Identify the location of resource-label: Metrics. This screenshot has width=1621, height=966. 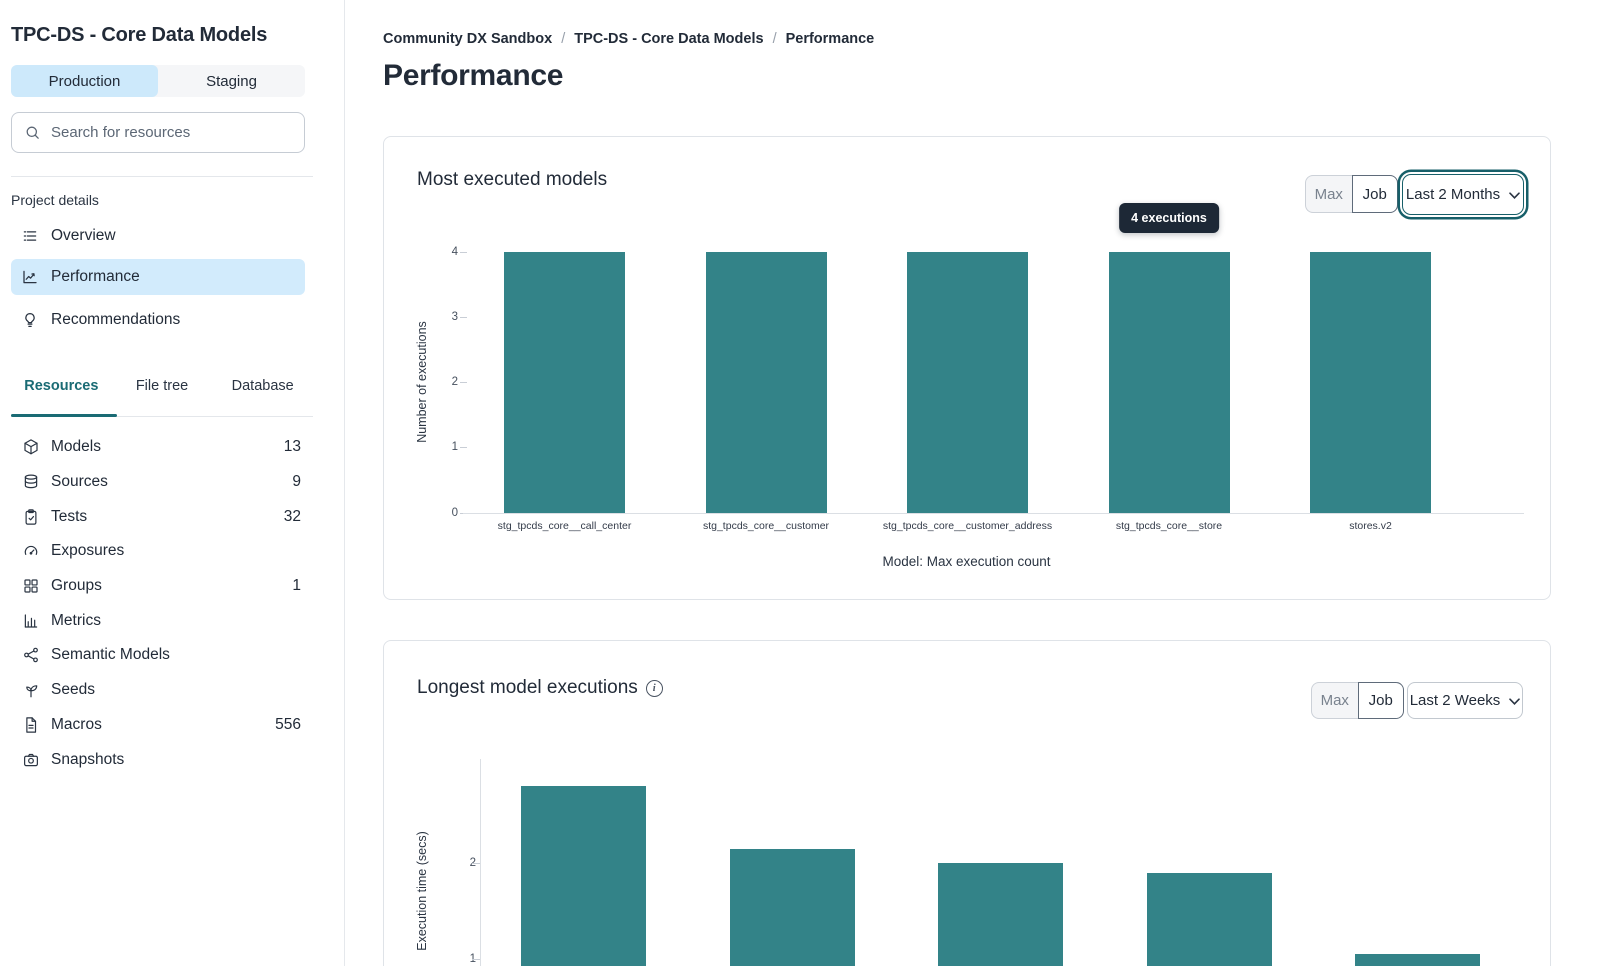
(76, 620).